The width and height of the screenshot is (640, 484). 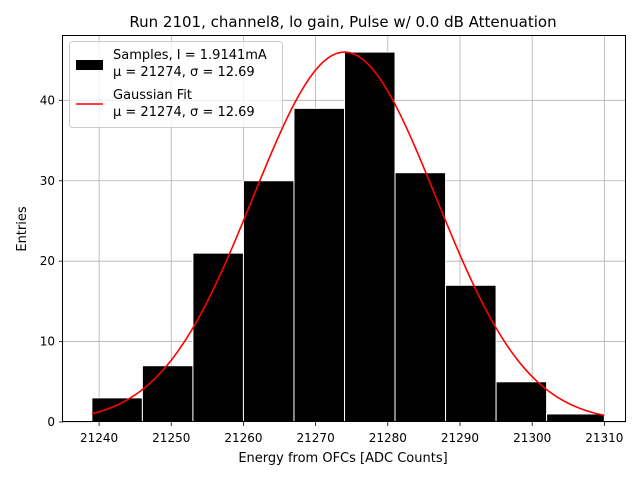 What do you see at coordinates (243, 438) in the screenshot?
I see `x-tick-label-2: 21260` at bounding box center [243, 438].